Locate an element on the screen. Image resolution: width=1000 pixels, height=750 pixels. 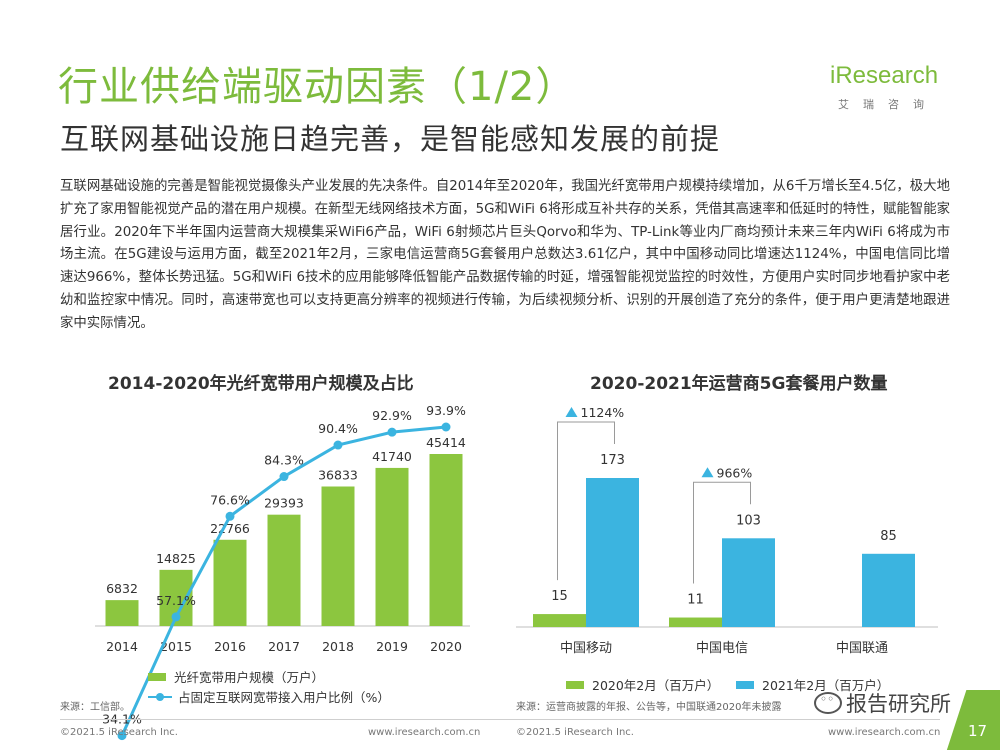
legend-line-entry: 占固定互联网宽带接入用户比例（%） is located at coordinates (269, 696).